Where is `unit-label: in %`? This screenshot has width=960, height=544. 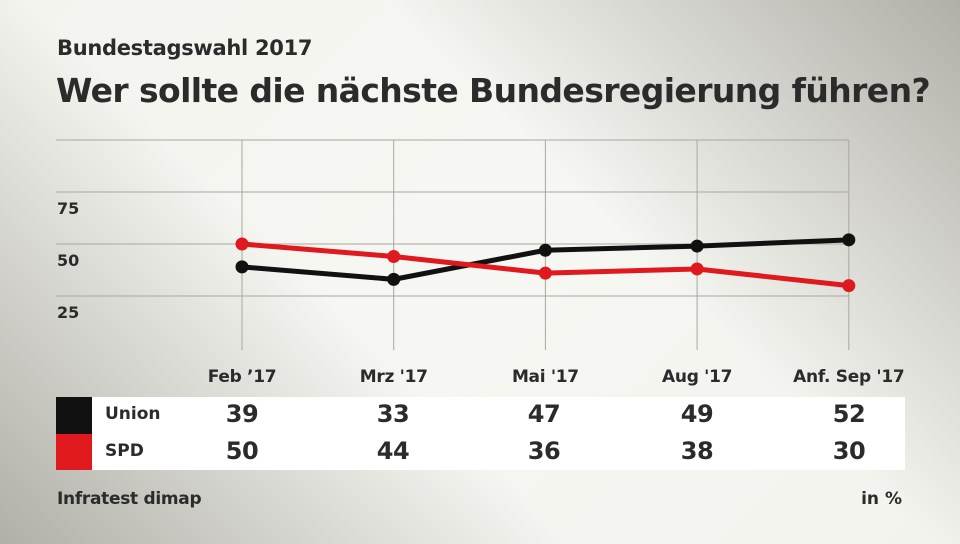 unit-label: in % is located at coordinates (881, 499).